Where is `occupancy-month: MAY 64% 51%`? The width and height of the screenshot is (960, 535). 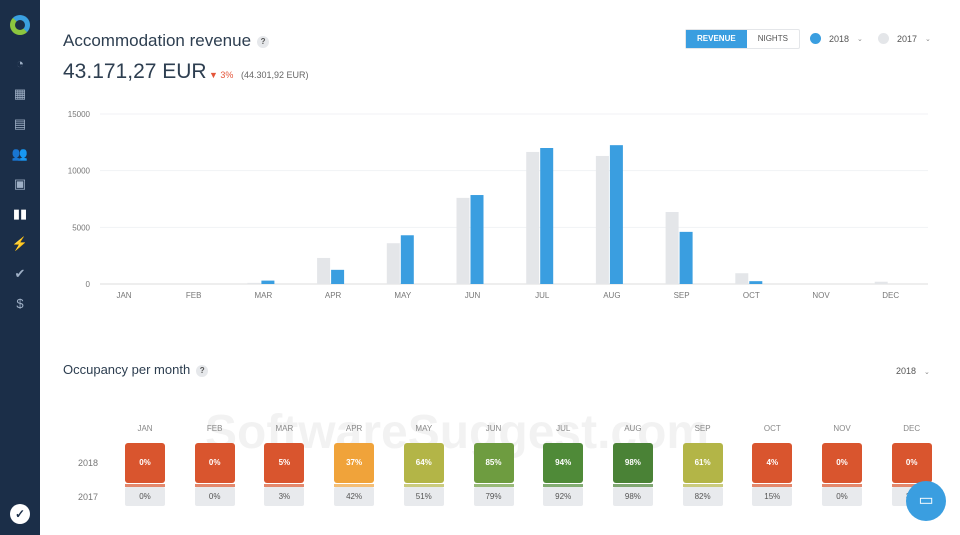 occupancy-month: MAY 64% 51% is located at coordinates (424, 465).